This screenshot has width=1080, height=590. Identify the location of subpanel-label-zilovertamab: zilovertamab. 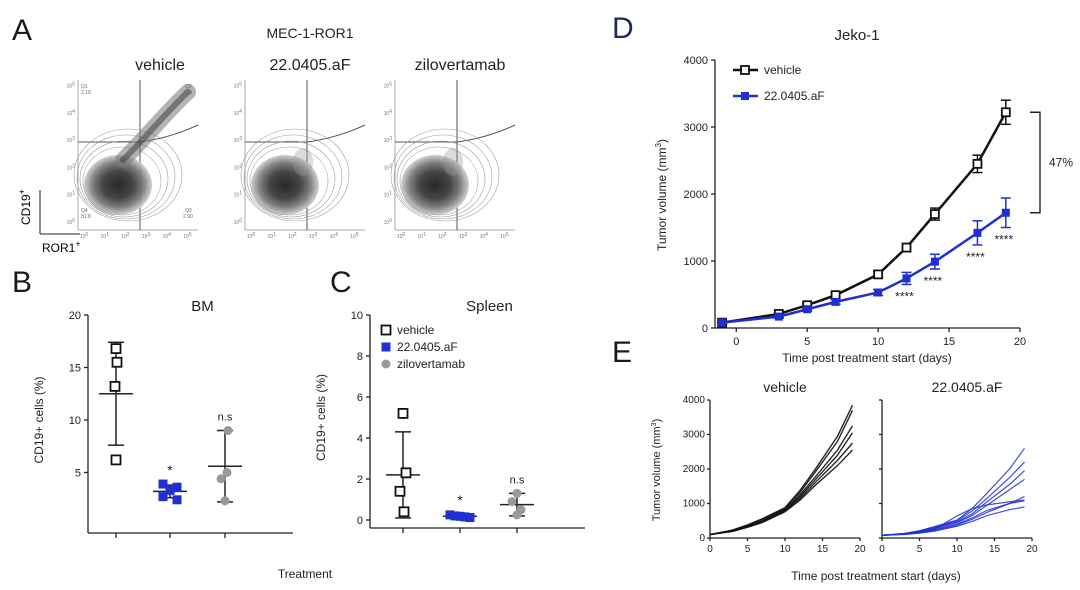
(460, 65).